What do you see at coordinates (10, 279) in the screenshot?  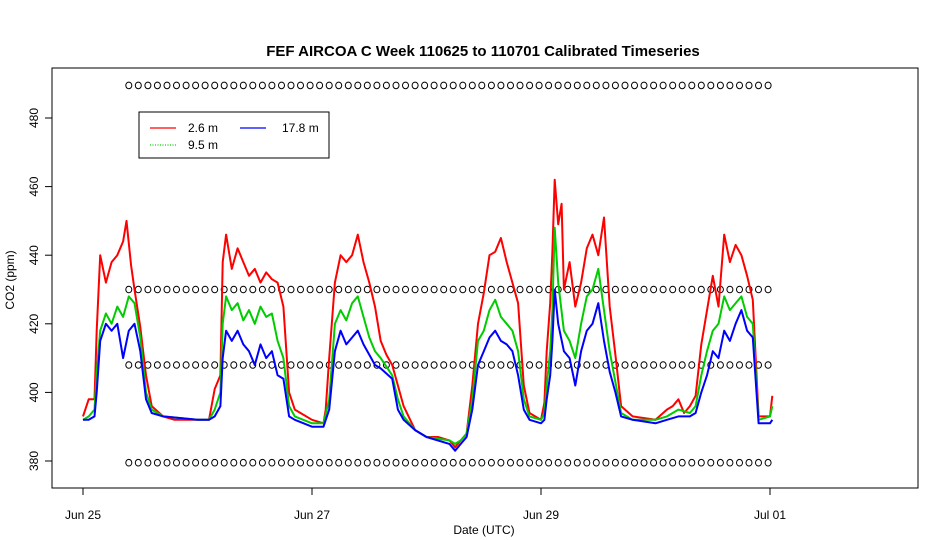 I see `y-axis-label: CO2 (ppm)` at bounding box center [10, 279].